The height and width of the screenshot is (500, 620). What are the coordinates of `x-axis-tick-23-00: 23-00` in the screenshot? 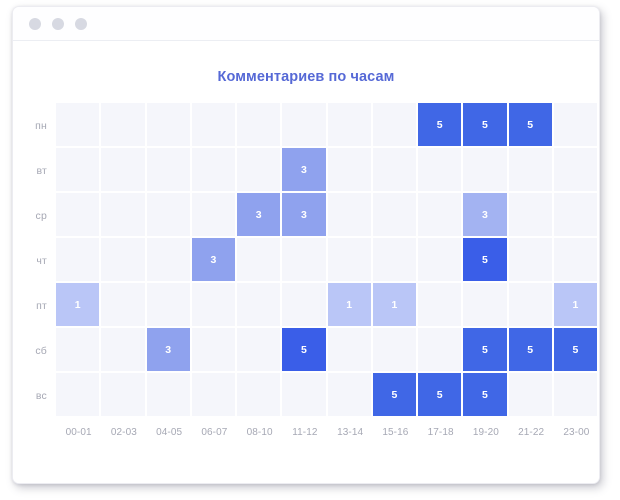 It's located at (576, 432).